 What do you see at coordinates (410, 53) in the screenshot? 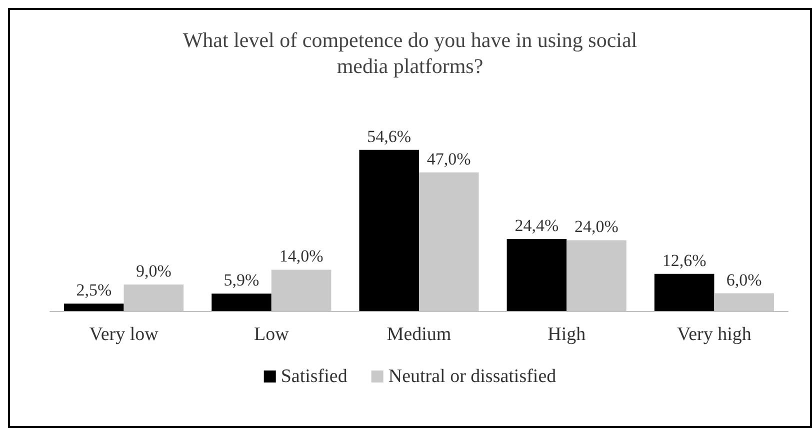
I see `chart-title: What level of competence do you have in using social media platforms?` at bounding box center [410, 53].